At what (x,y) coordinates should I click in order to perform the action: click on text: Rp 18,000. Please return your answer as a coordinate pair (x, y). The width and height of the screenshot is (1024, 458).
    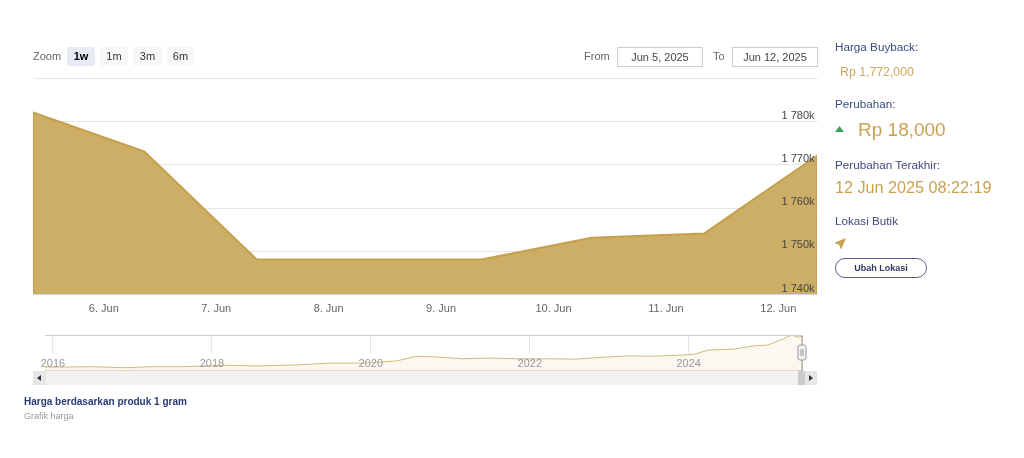
    Looking at the image, I should click on (902, 130).